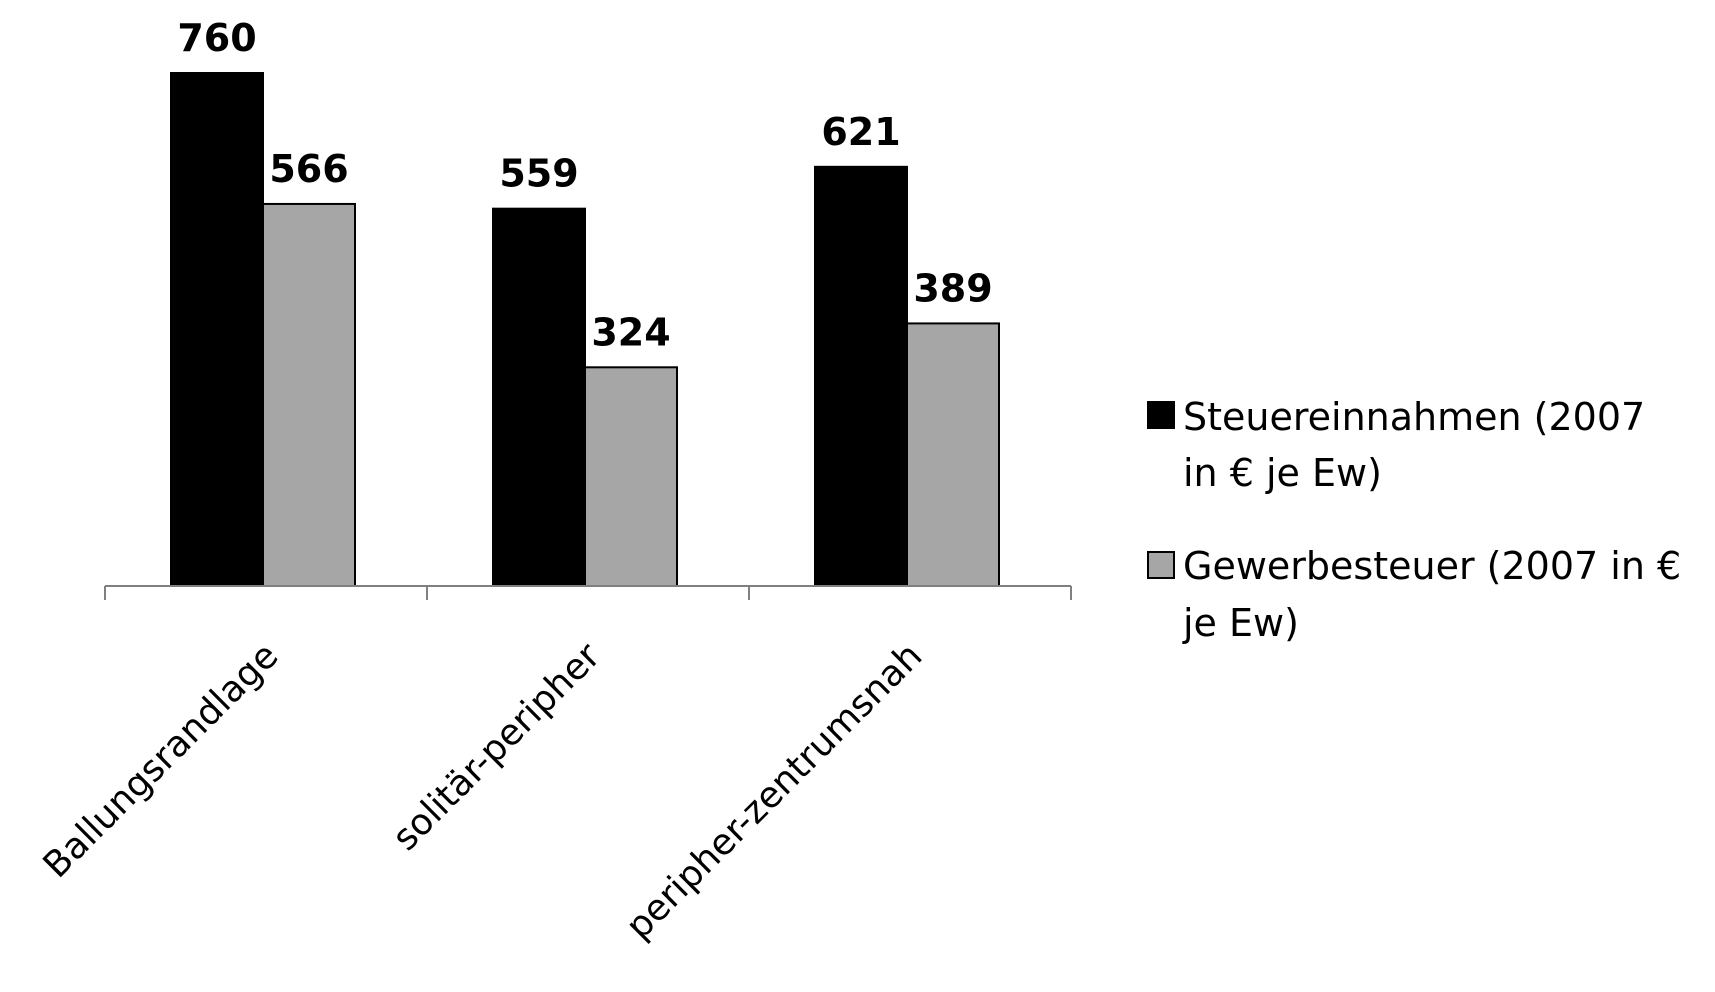 The height and width of the screenshot is (992, 1715). Describe the element at coordinates (1414, 417) in the screenshot. I see `legend-label-steuereinnahmen-line-1: Steuereinnahmen (2007` at that location.